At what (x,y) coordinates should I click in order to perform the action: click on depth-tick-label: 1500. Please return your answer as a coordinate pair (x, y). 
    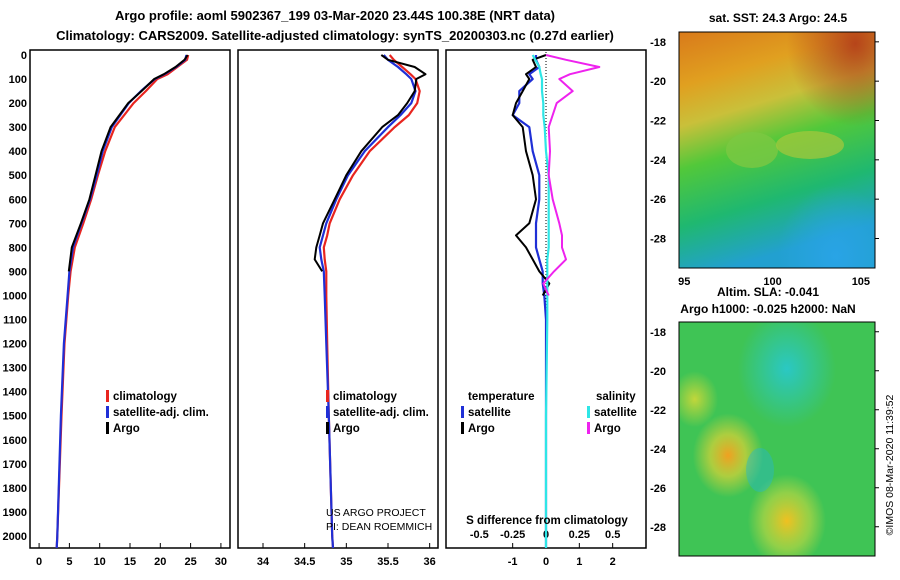
    Looking at the image, I should click on (15, 417).